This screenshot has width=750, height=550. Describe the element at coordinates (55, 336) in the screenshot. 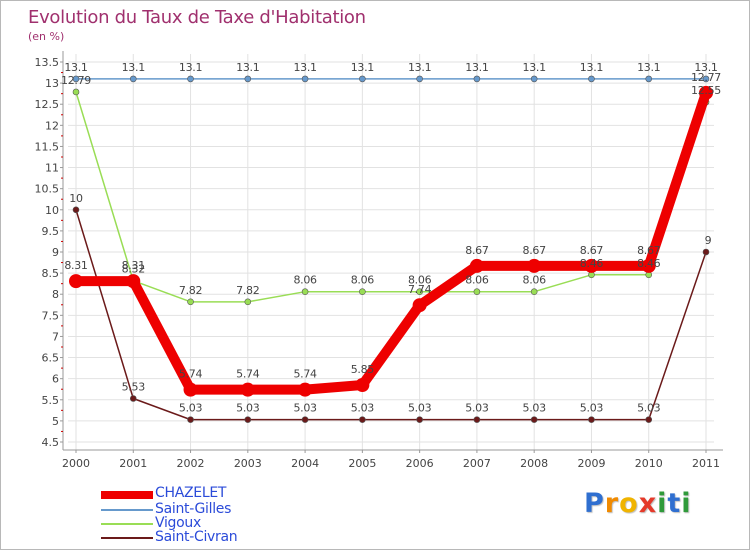

I see `y-tick-label: 7` at that location.